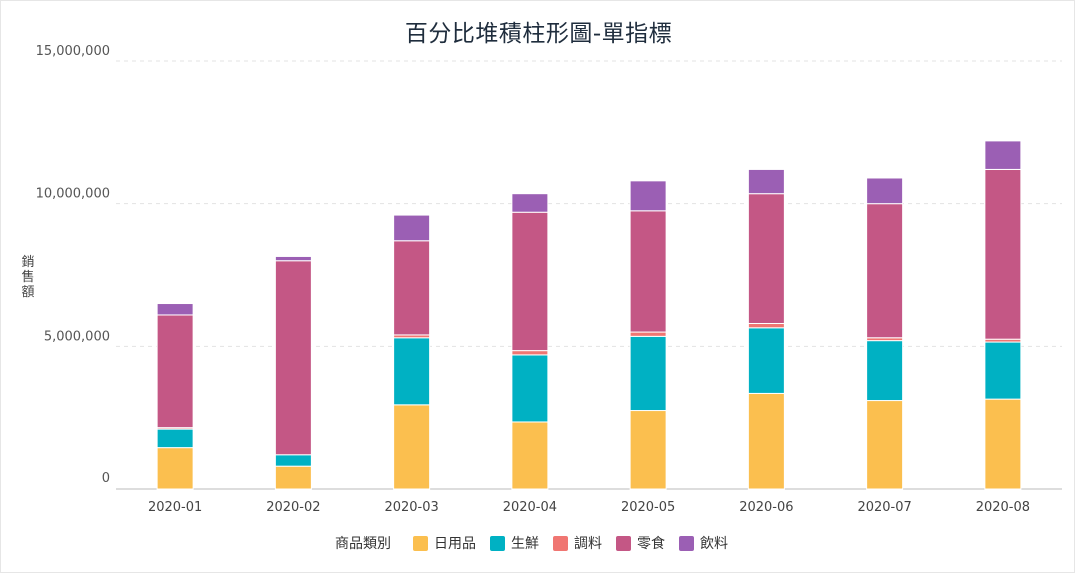  I want to click on x-tick-label: 2020-02, so click(293, 507).